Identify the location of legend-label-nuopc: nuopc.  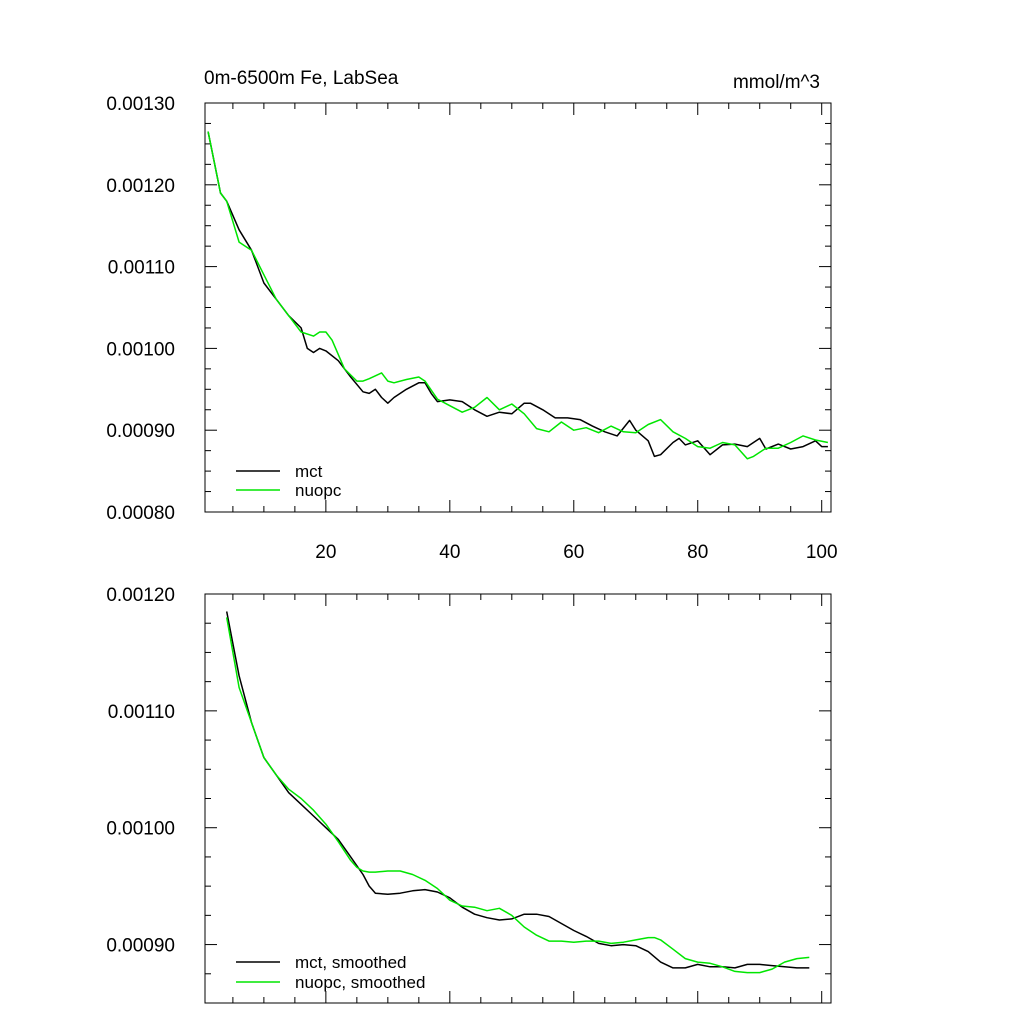
(318, 490).